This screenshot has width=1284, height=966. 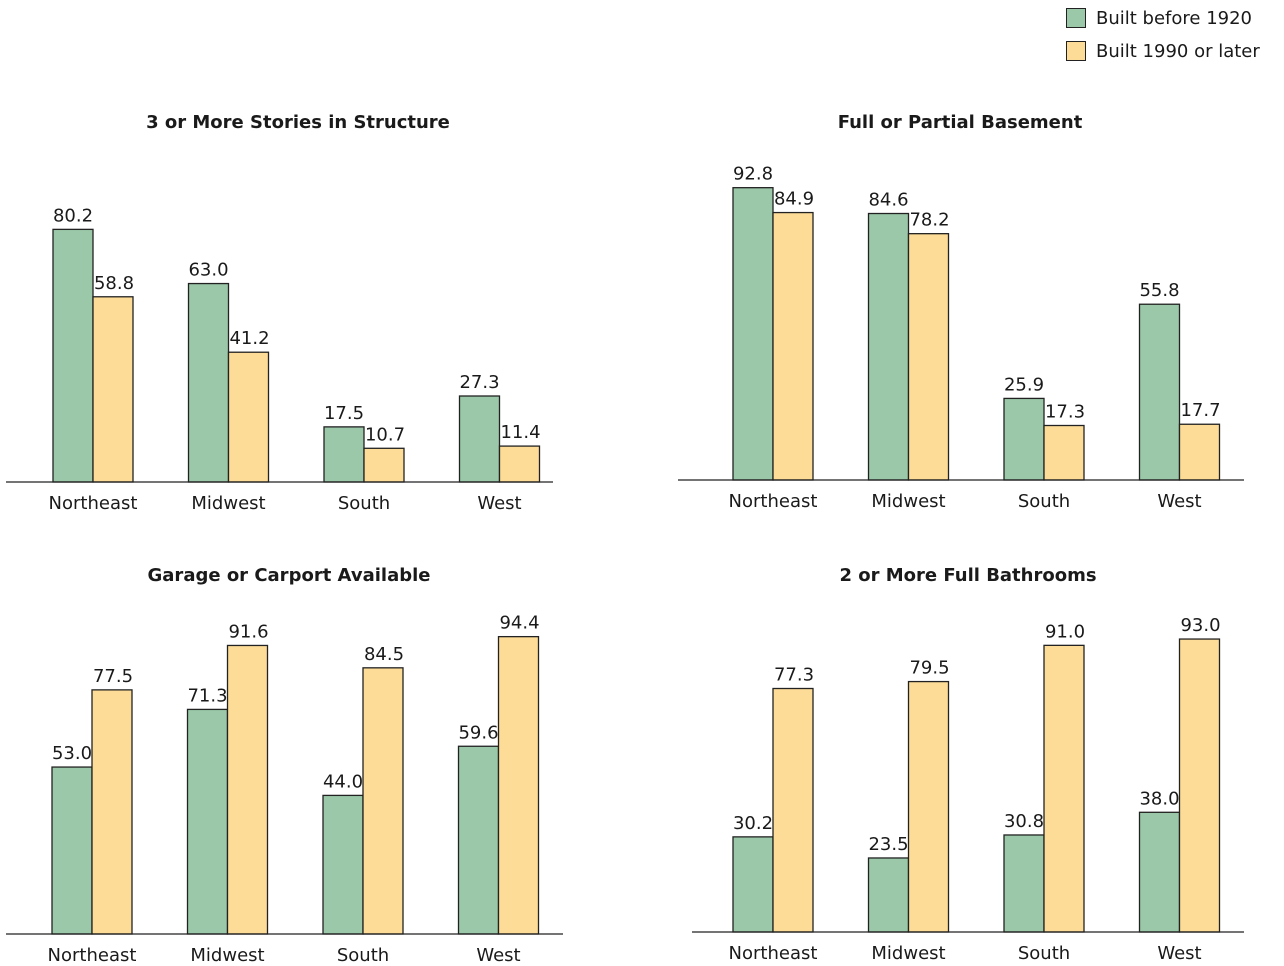 I want to click on value-label-northeast-before-1920: 30.2, so click(x=753, y=823).